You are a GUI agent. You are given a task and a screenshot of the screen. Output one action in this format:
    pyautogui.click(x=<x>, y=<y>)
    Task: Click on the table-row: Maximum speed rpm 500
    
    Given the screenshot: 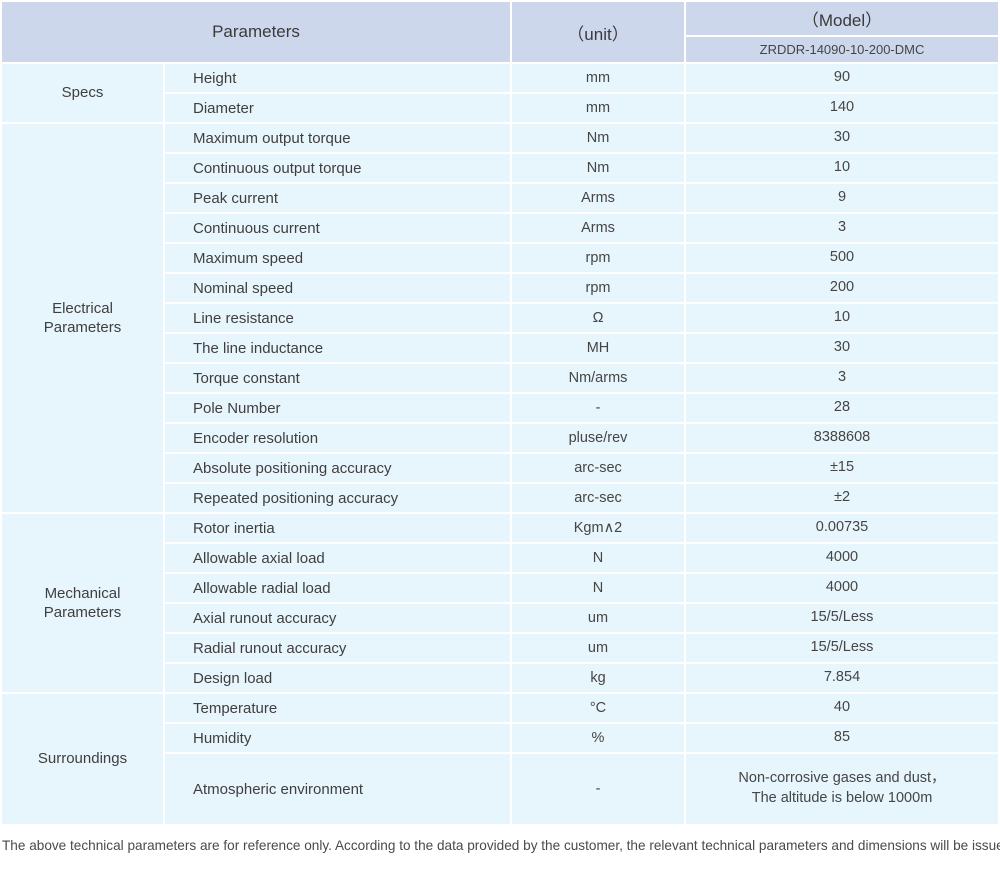 What is the action you would take?
    pyautogui.click(x=500, y=258)
    